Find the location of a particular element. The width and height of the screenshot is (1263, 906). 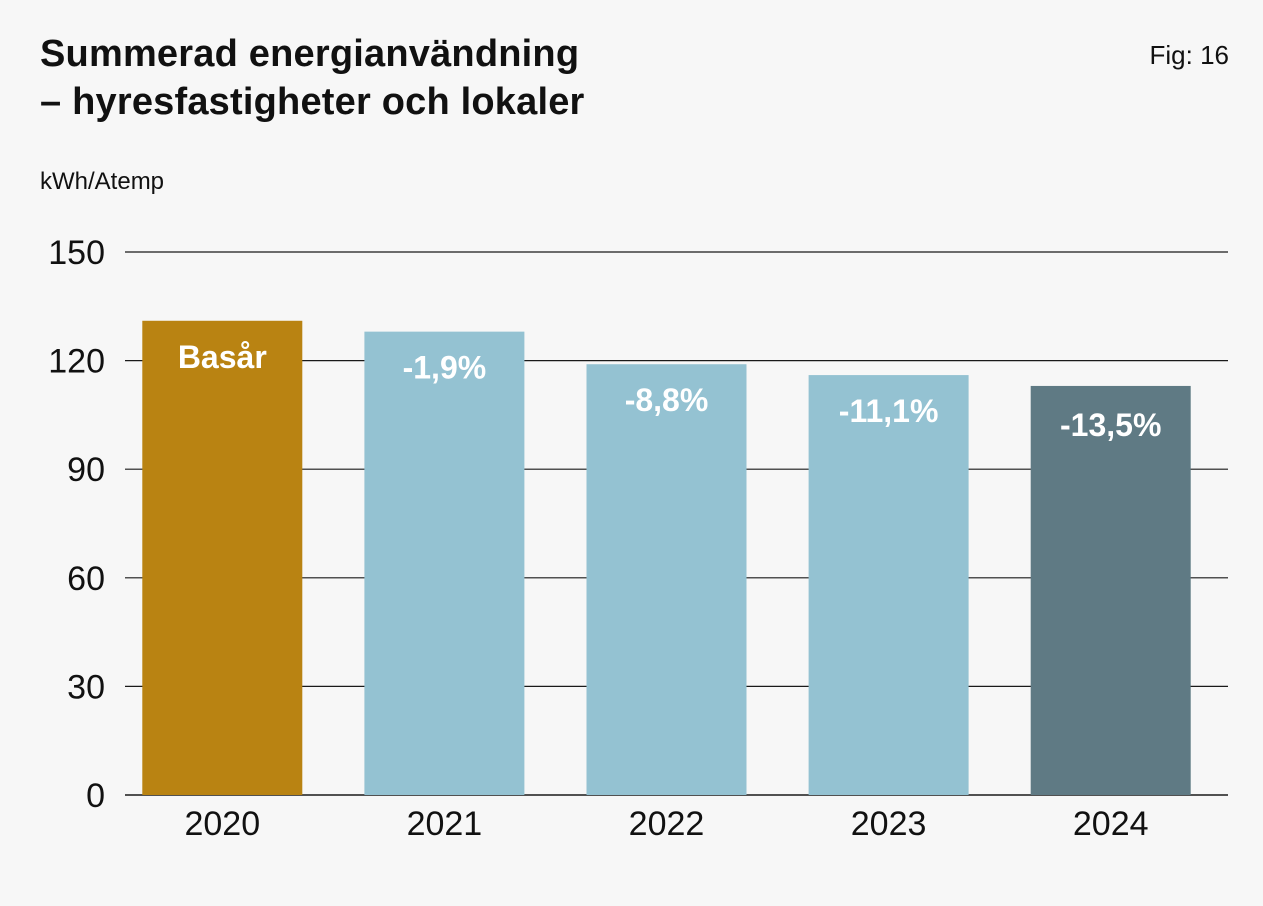

y-tick-label: 150 is located at coordinates (76, 253).